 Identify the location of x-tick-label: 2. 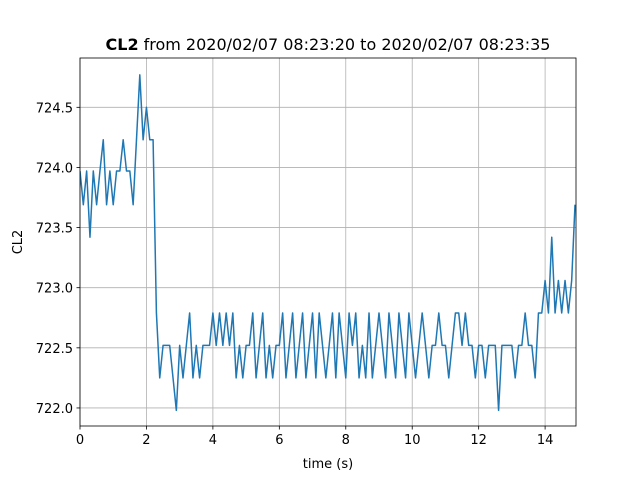
(146, 440).